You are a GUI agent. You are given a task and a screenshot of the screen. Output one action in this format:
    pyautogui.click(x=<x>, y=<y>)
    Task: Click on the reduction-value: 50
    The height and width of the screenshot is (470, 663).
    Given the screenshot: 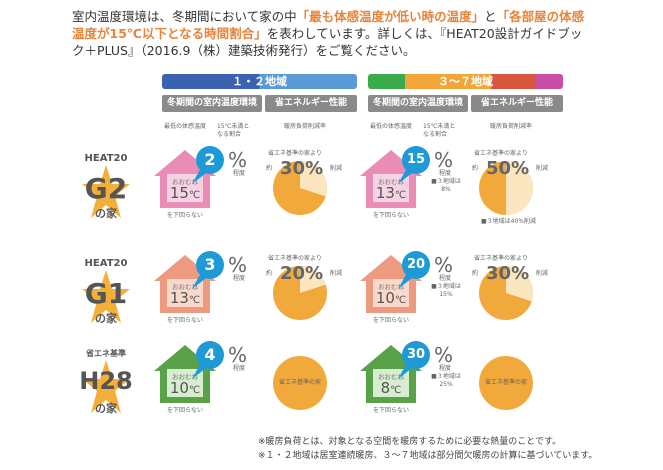 What is the action you would take?
    pyautogui.click(x=499, y=168)
    